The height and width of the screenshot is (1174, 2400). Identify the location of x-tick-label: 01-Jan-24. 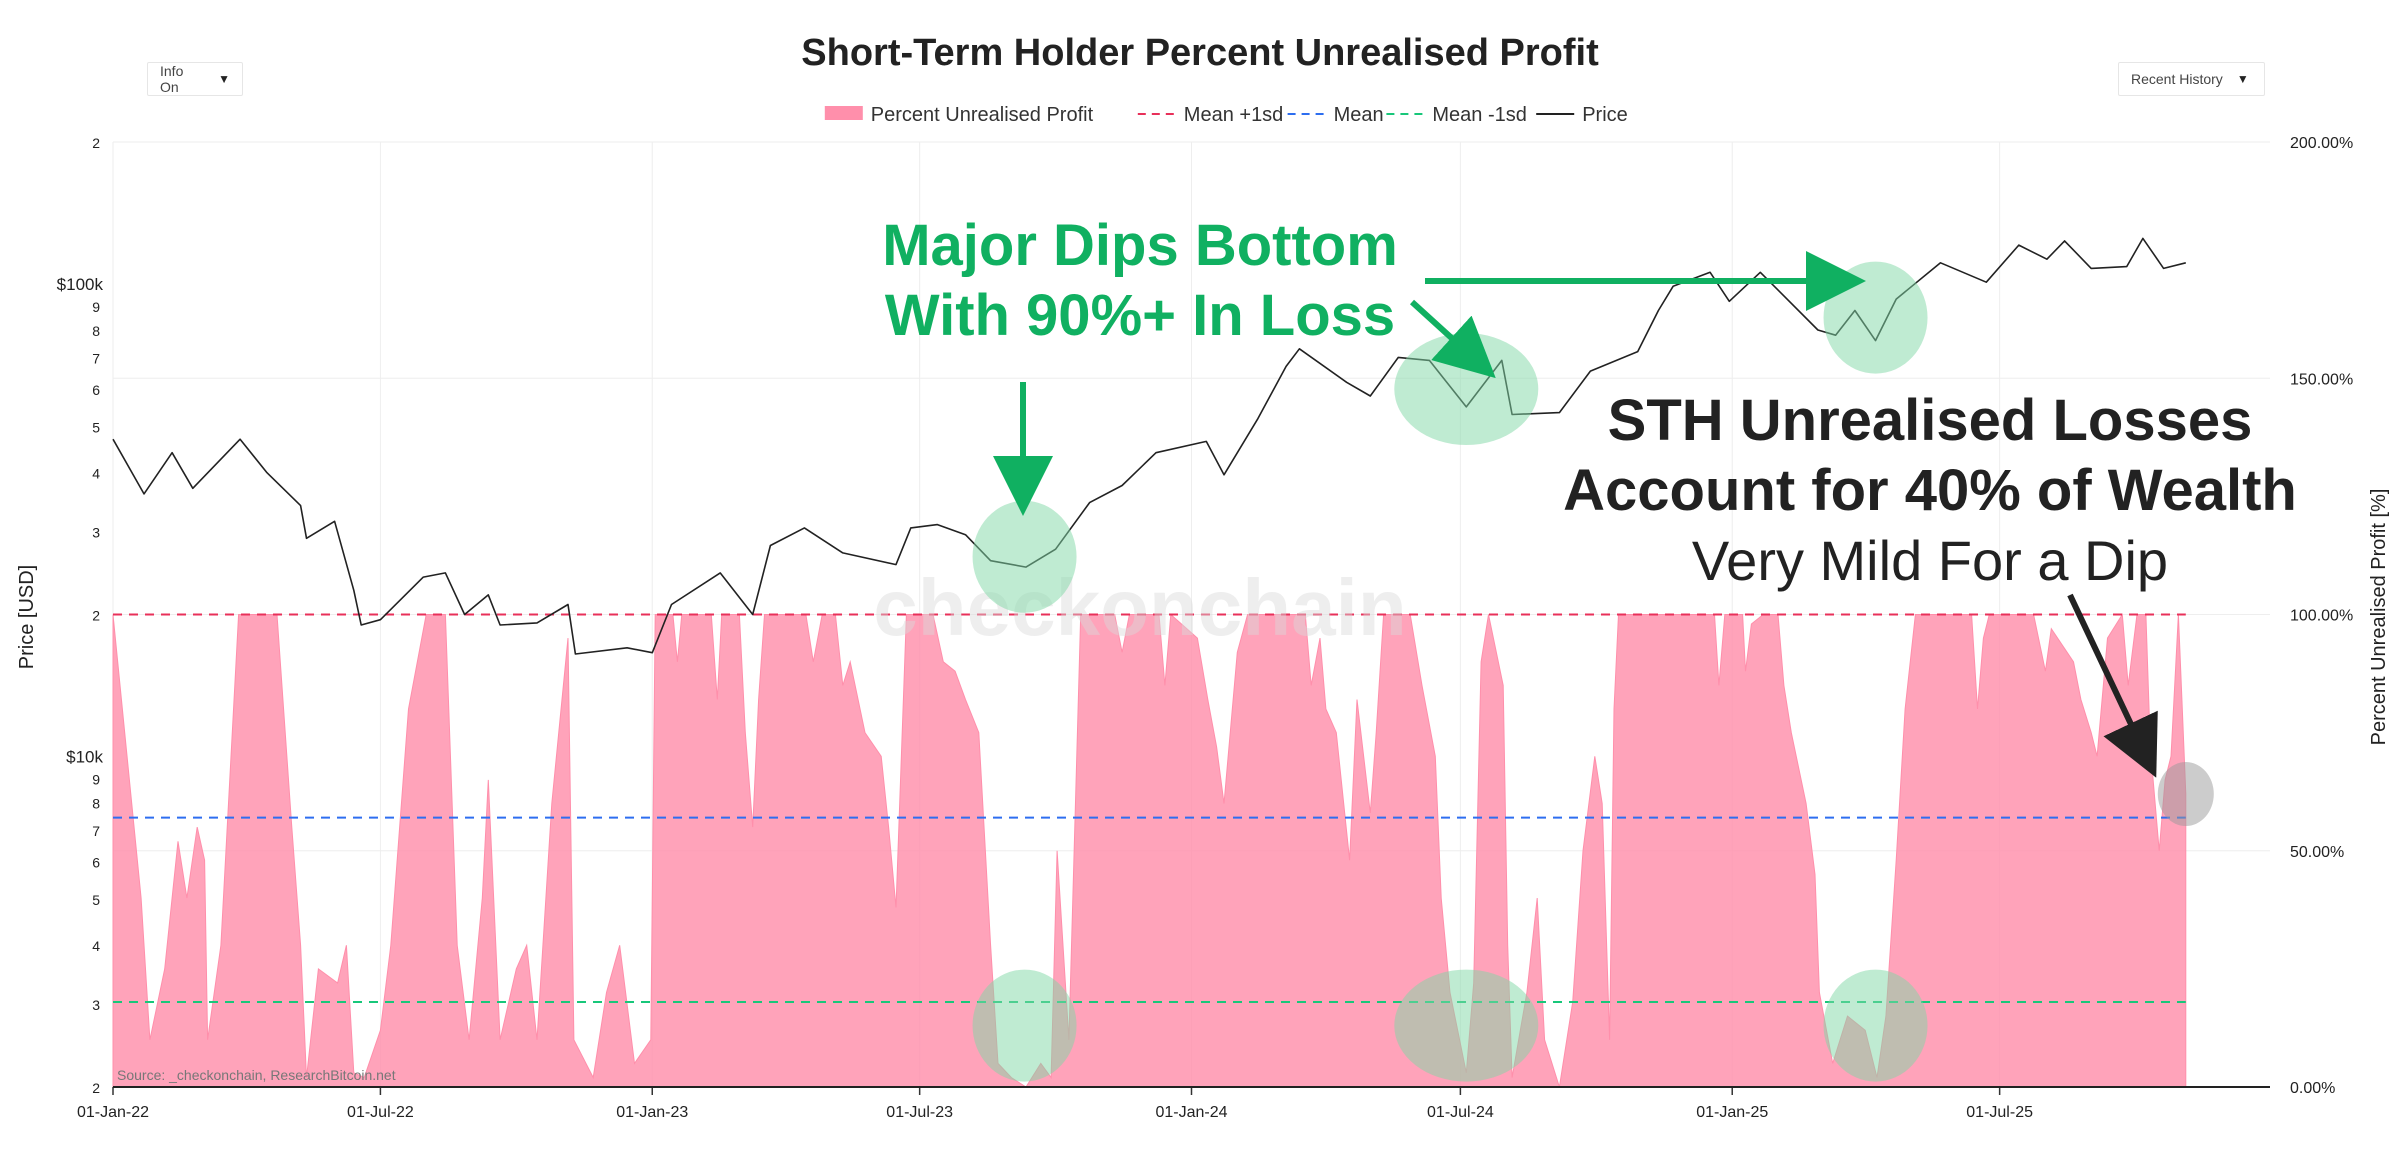
(1191, 1112).